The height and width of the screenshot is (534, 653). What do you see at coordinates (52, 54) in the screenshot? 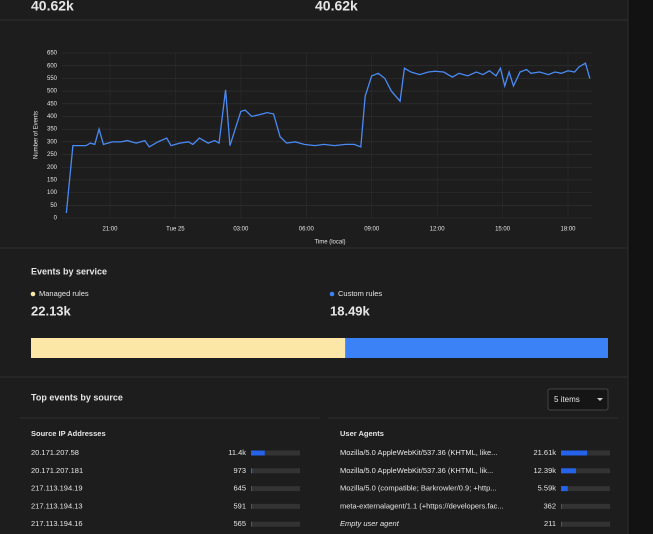
I see `y-tick-label: 650` at bounding box center [52, 54].